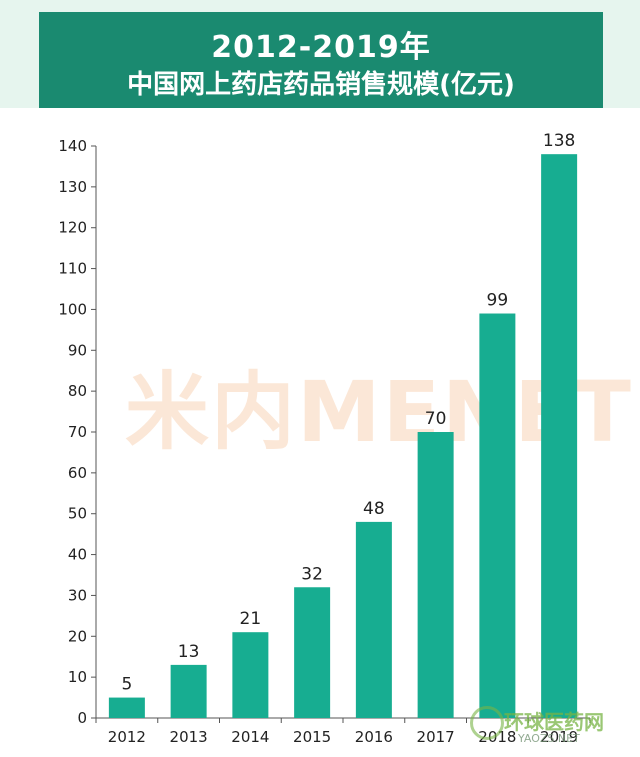 This screenshot has height=757, width=640. I want to click on bar-value-label: 48, so click(374, 509).